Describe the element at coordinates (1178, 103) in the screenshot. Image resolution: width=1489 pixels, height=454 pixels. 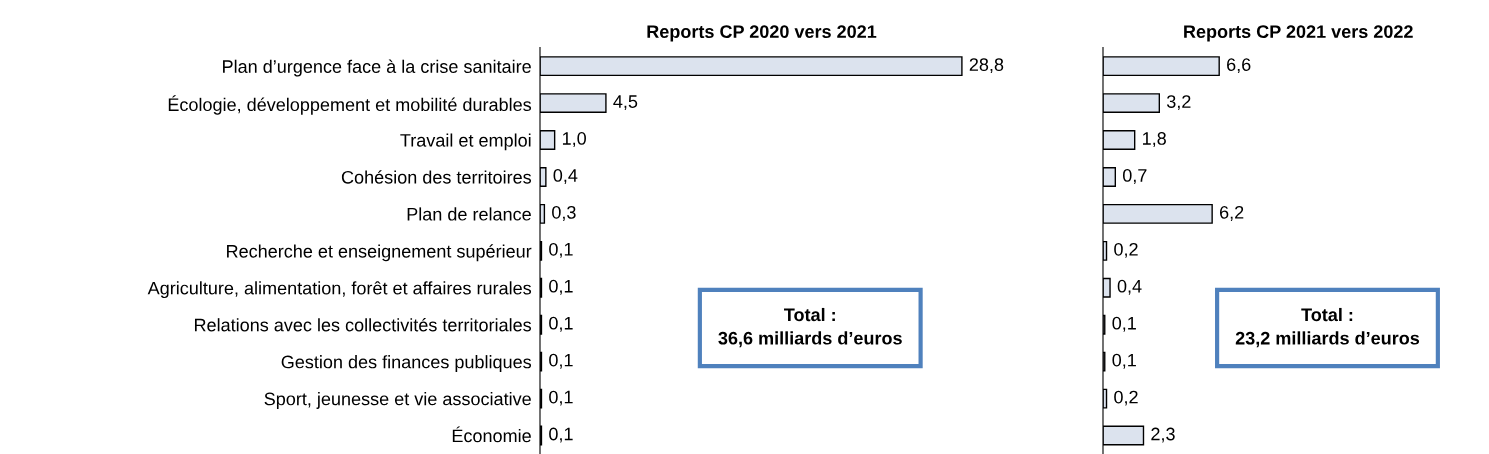
I see `data-label: 3,2` at that location.